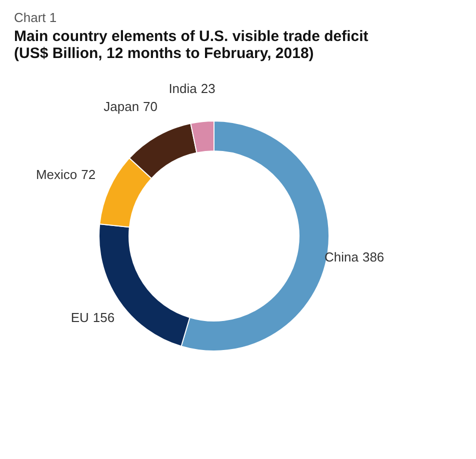  Describe the element at coordinates (208, 88) in the screenshot. I see `data-label: 23` at that location.